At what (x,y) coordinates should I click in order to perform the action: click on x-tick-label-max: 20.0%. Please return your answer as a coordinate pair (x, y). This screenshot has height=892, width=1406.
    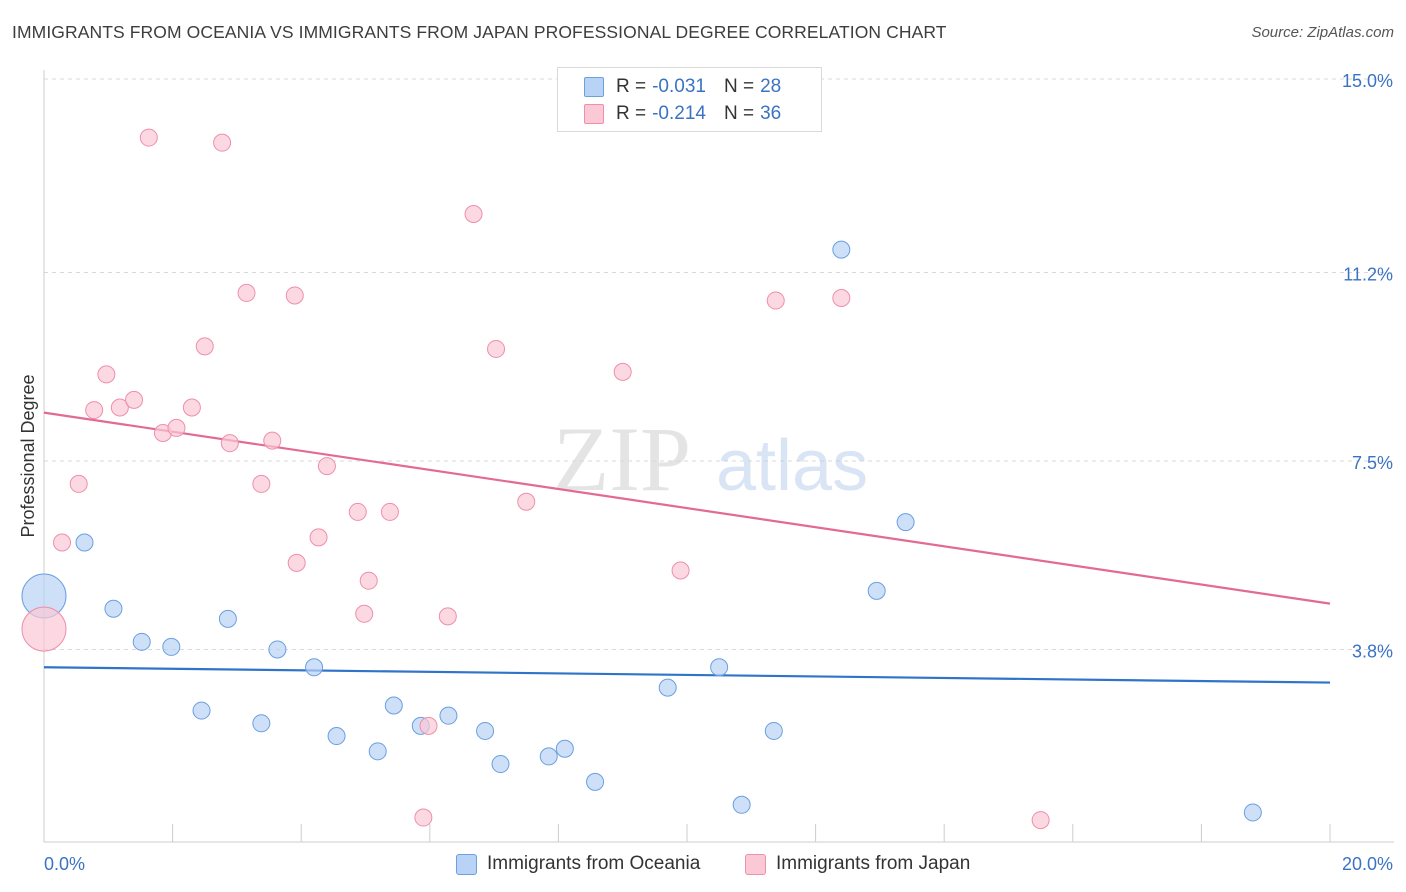
    Looking at the image, I should click on (1367, 864).